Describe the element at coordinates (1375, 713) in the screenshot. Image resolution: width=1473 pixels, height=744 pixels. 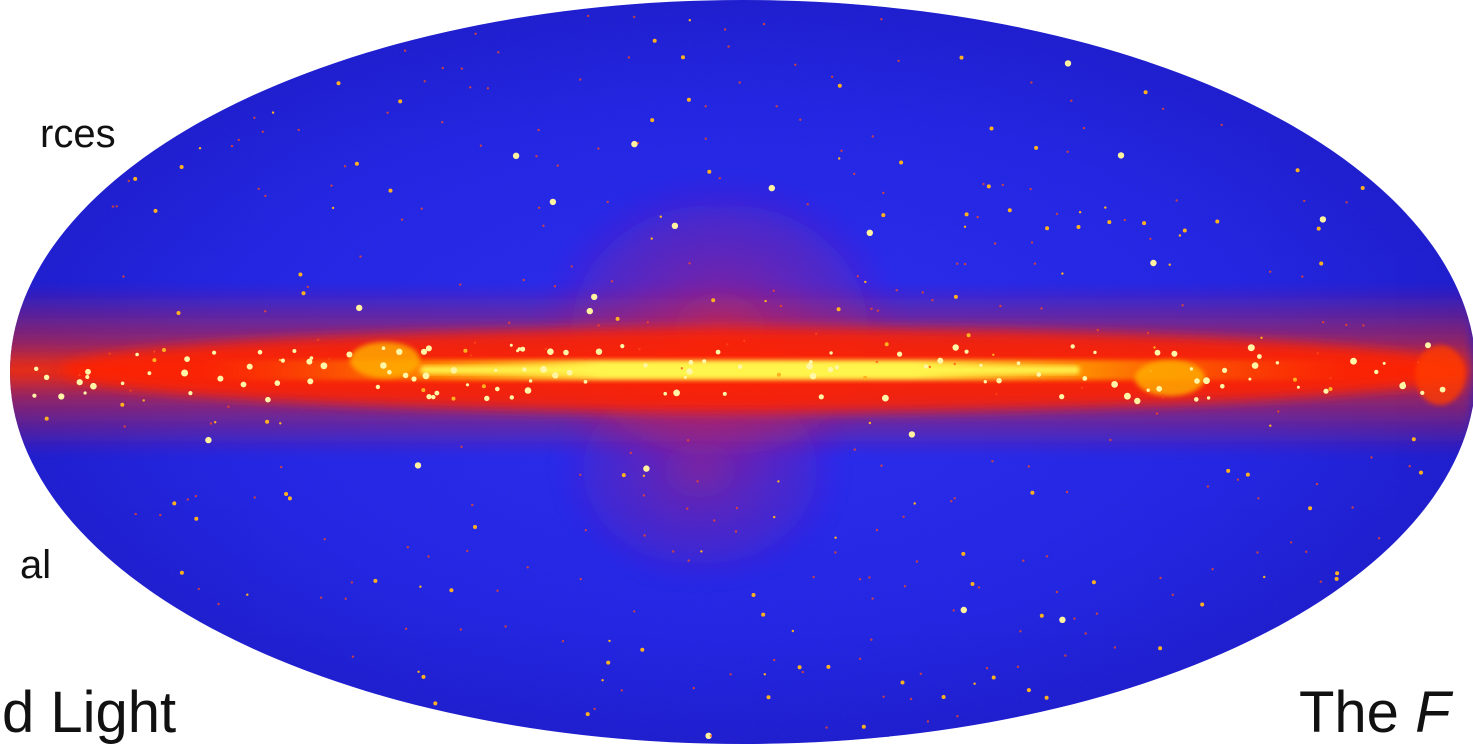
I see `text-fragment-the: The F` at that location.